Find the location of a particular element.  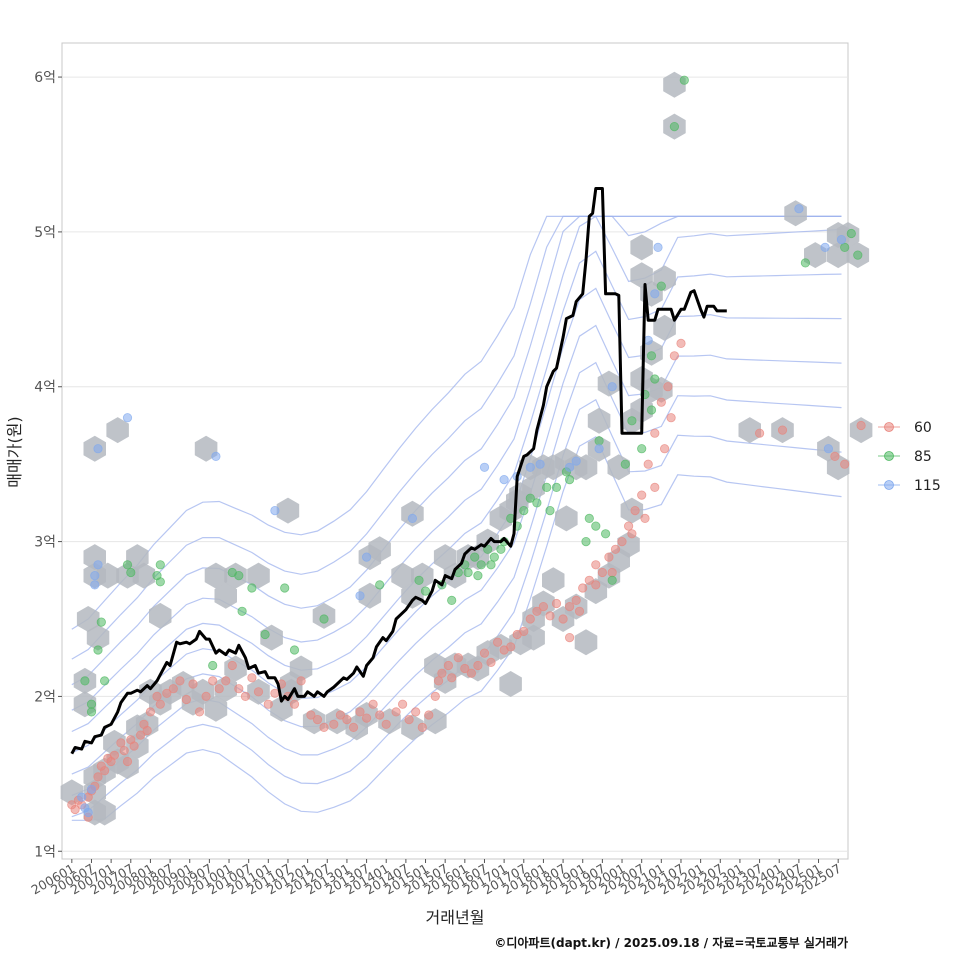

legend-swatch is located at coordinates (889, 485).